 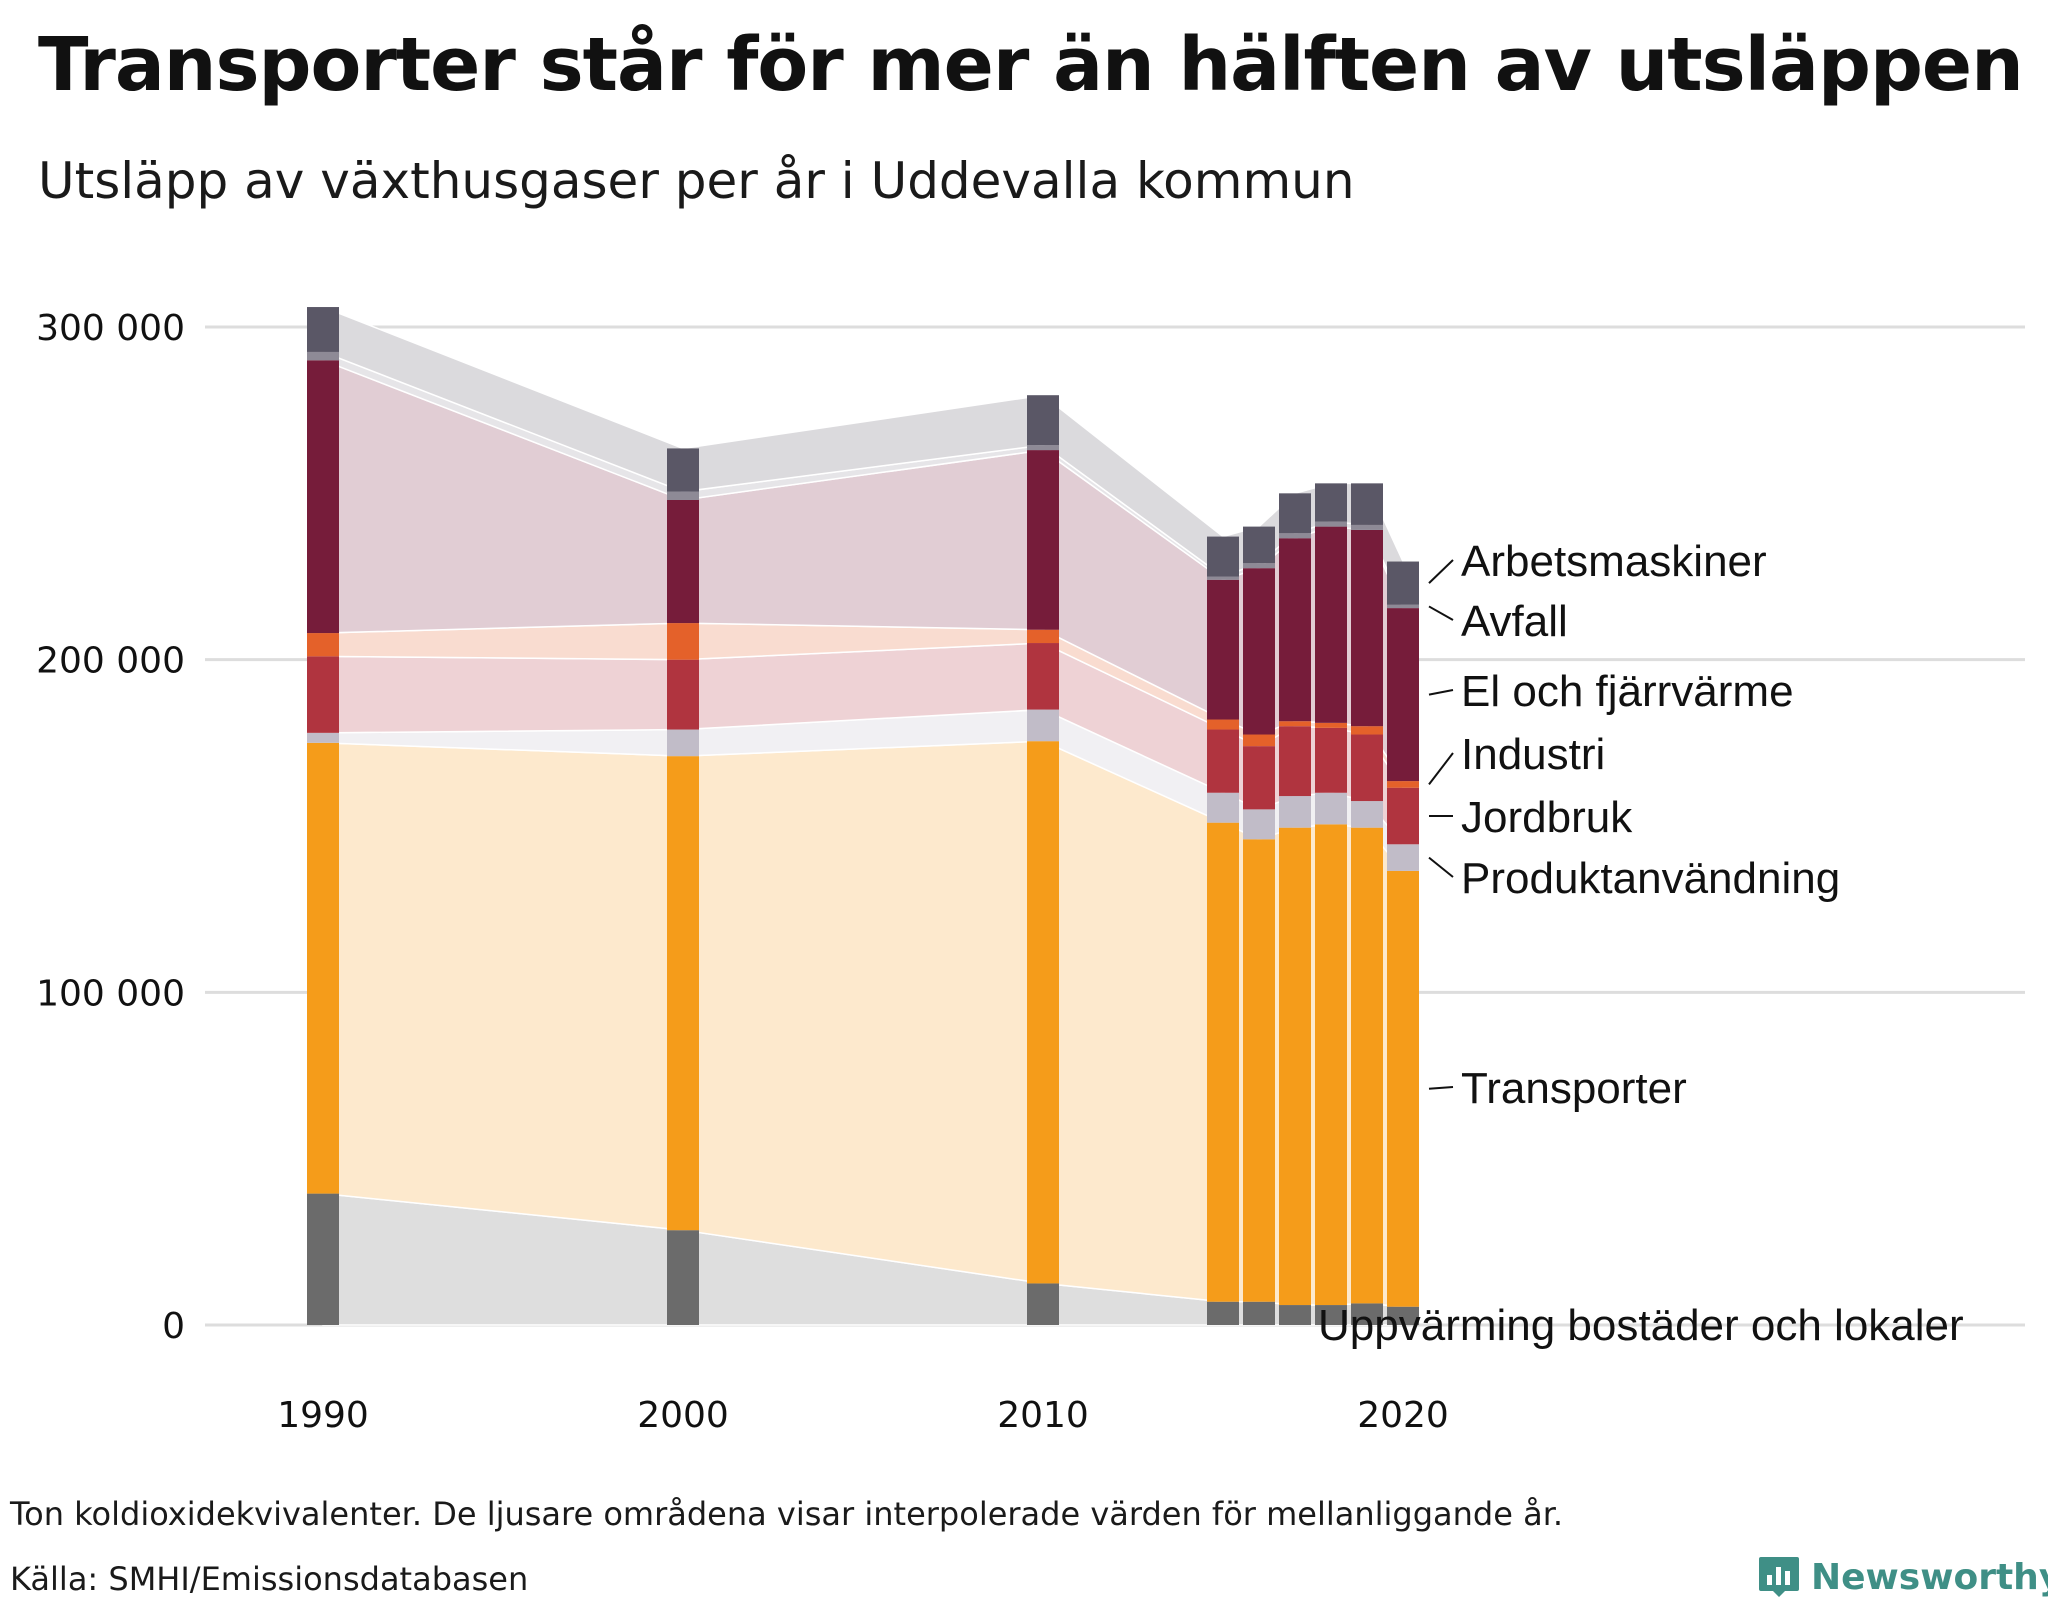 I want to click on bar-arbetsmaskiner-2000, so click(x=683, y=469).